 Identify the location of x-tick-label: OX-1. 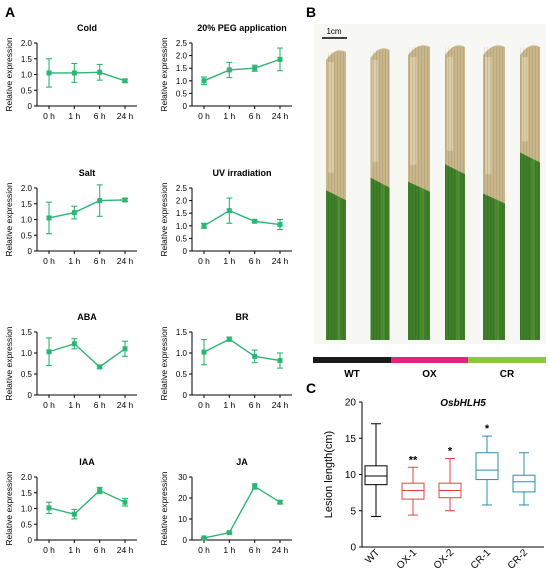
(407, 559).